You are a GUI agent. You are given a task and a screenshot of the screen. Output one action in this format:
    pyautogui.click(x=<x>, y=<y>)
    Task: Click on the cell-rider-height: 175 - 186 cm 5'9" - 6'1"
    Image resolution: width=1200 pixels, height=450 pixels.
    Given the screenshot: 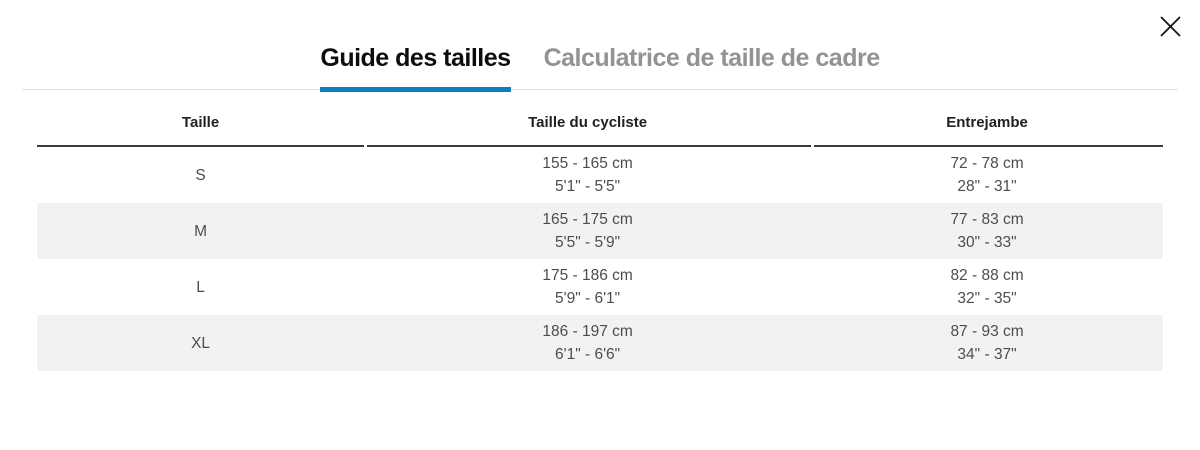 What is the action you would take?
    pyautogui.click(x=587, y=287)
    